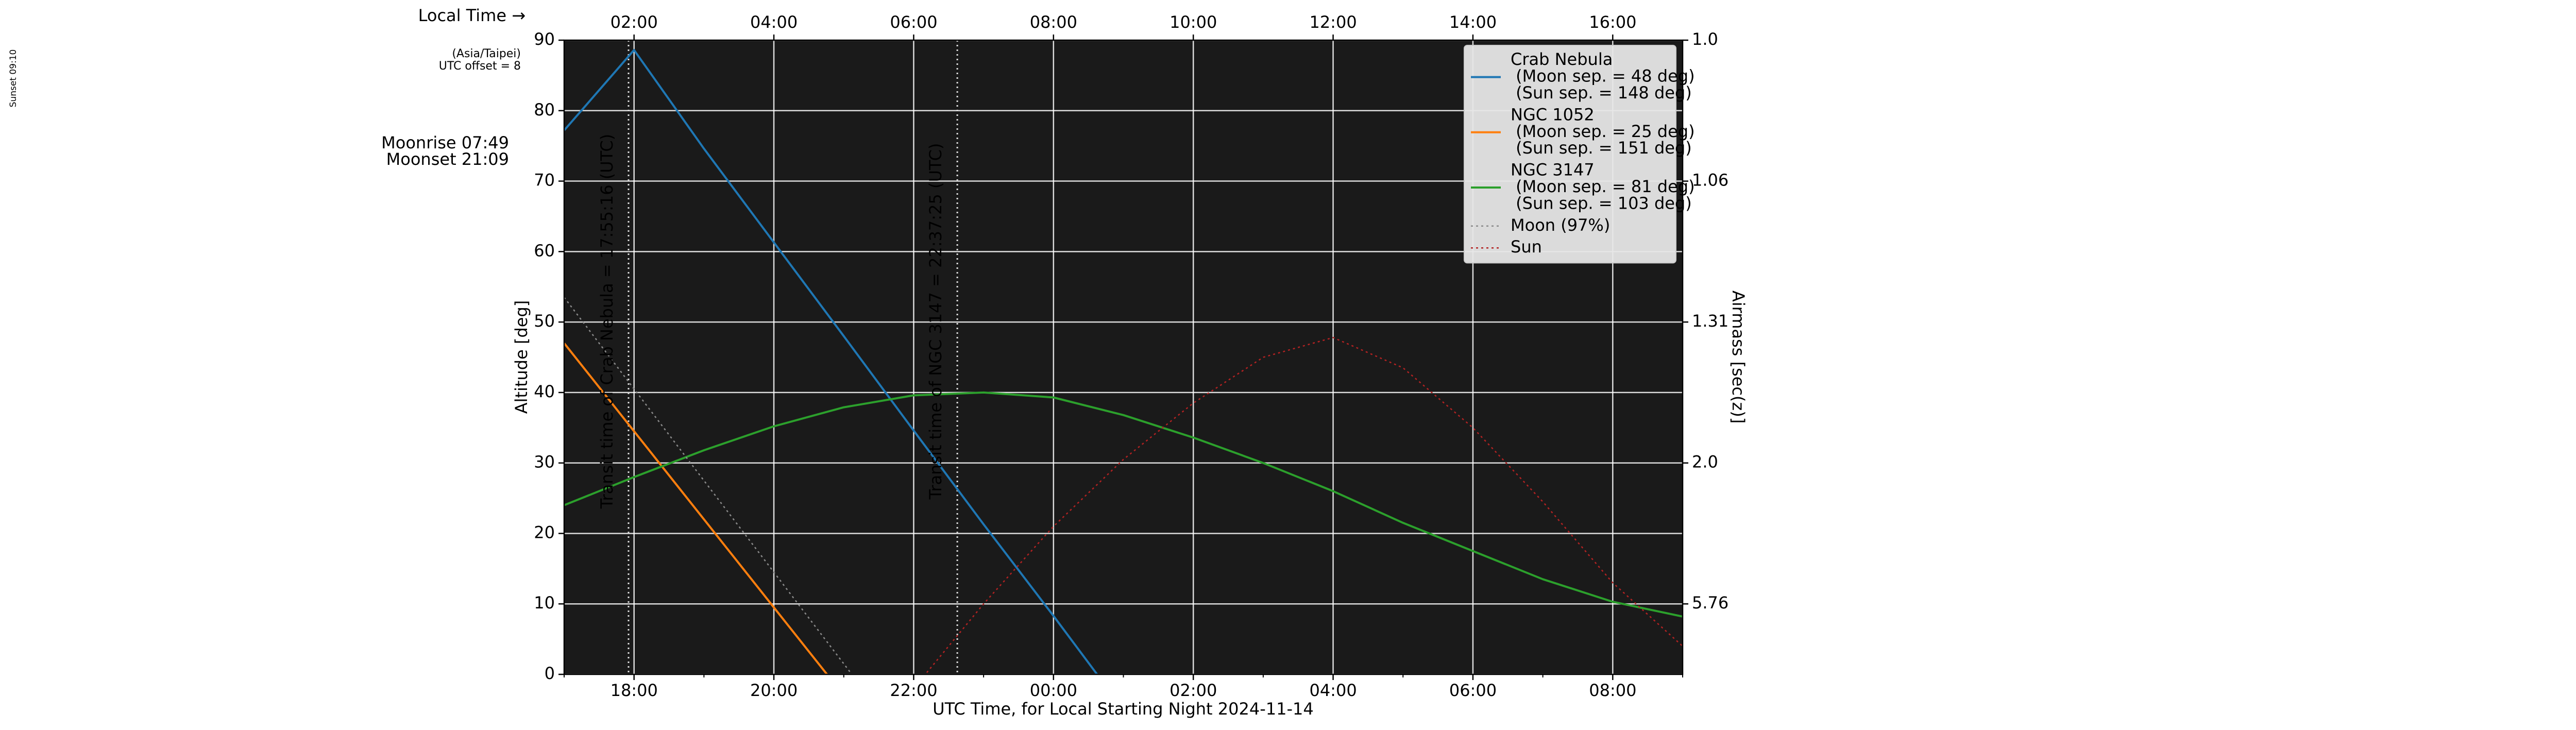 The height and width of the screenshot is (730, 2576). I want to click on top-x-tick-label: 14:00, so click(1473, 22).